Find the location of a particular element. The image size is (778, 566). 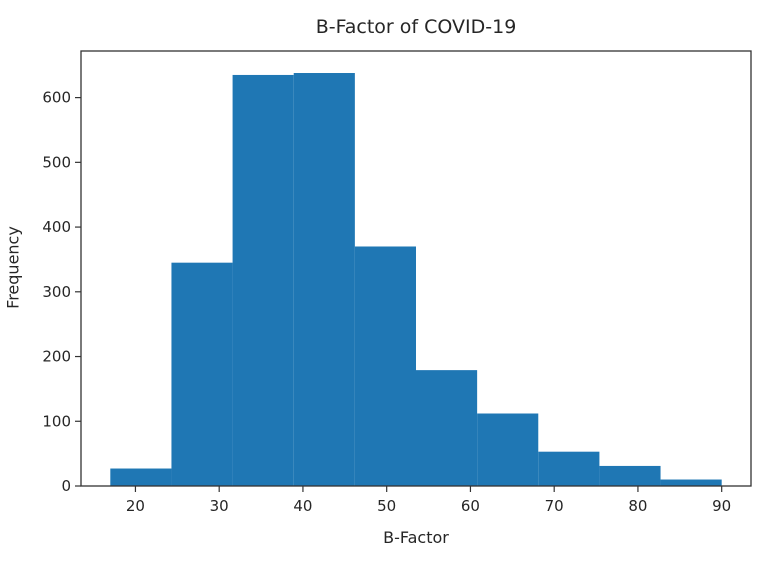

y-tick-label: 100 is located at coordinates (56, 421).